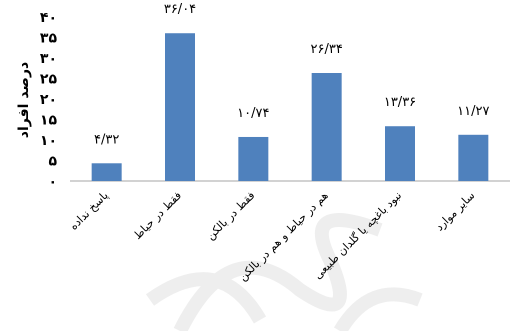 Image resolution: width=520 pixels, height=331 pixels. What do you see at coordinates (231, 216) in the screenshot?
I see `category-label: فقط در بالکن` at bounding box center [231, 216].